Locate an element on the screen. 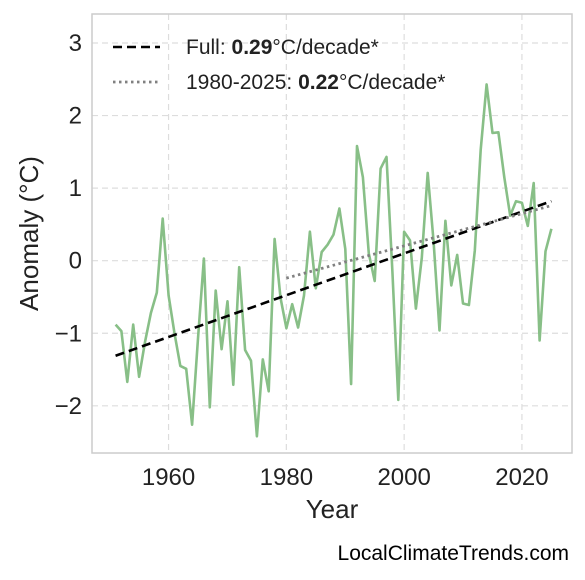 The width and height of the screenshot is (585, 580). legend-rate: 0.22 is located at coordinates (318, 82).